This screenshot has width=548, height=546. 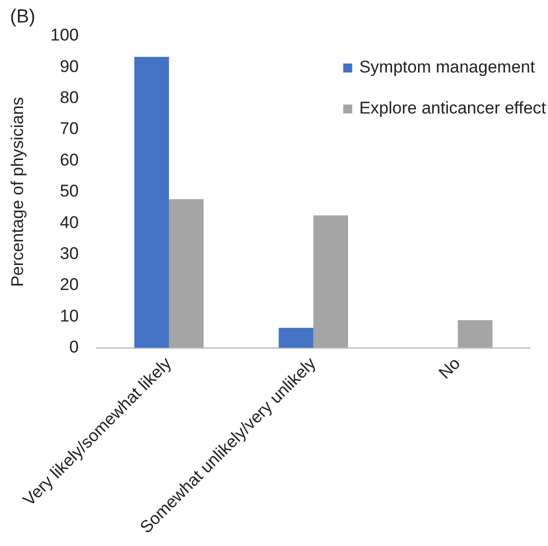 I want to click on y-tick-label: 100, so click(x=64, y=35).